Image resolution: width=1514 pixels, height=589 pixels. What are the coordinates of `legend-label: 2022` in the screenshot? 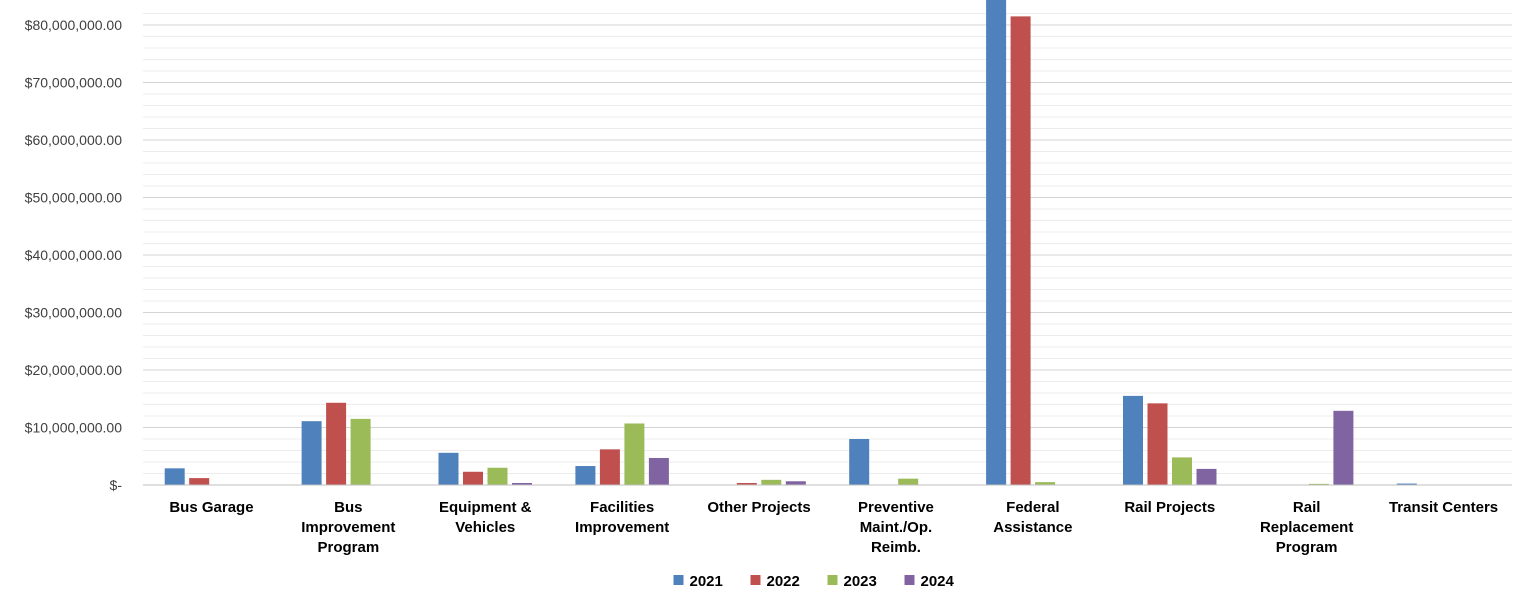 It's located at (783, 581).